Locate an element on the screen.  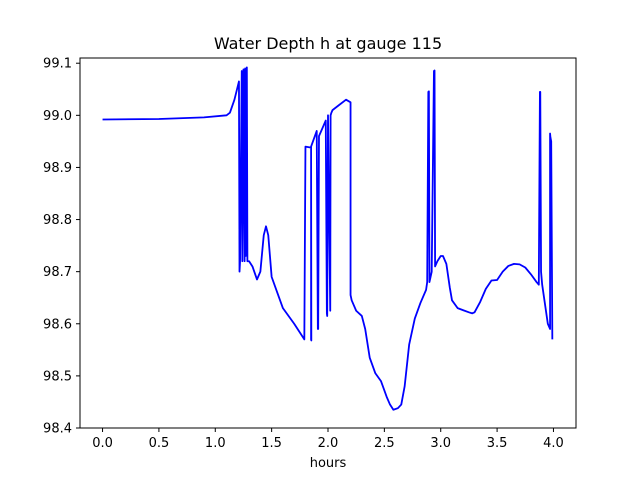
x-tick-label: 4.0 is located at coordinates (553, 443).